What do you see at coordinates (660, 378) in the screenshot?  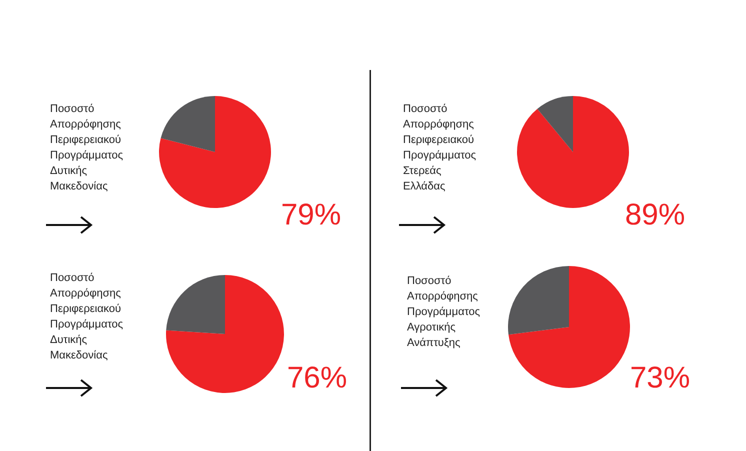 I see `data-label: 73%` at bounding box center [660, 378].